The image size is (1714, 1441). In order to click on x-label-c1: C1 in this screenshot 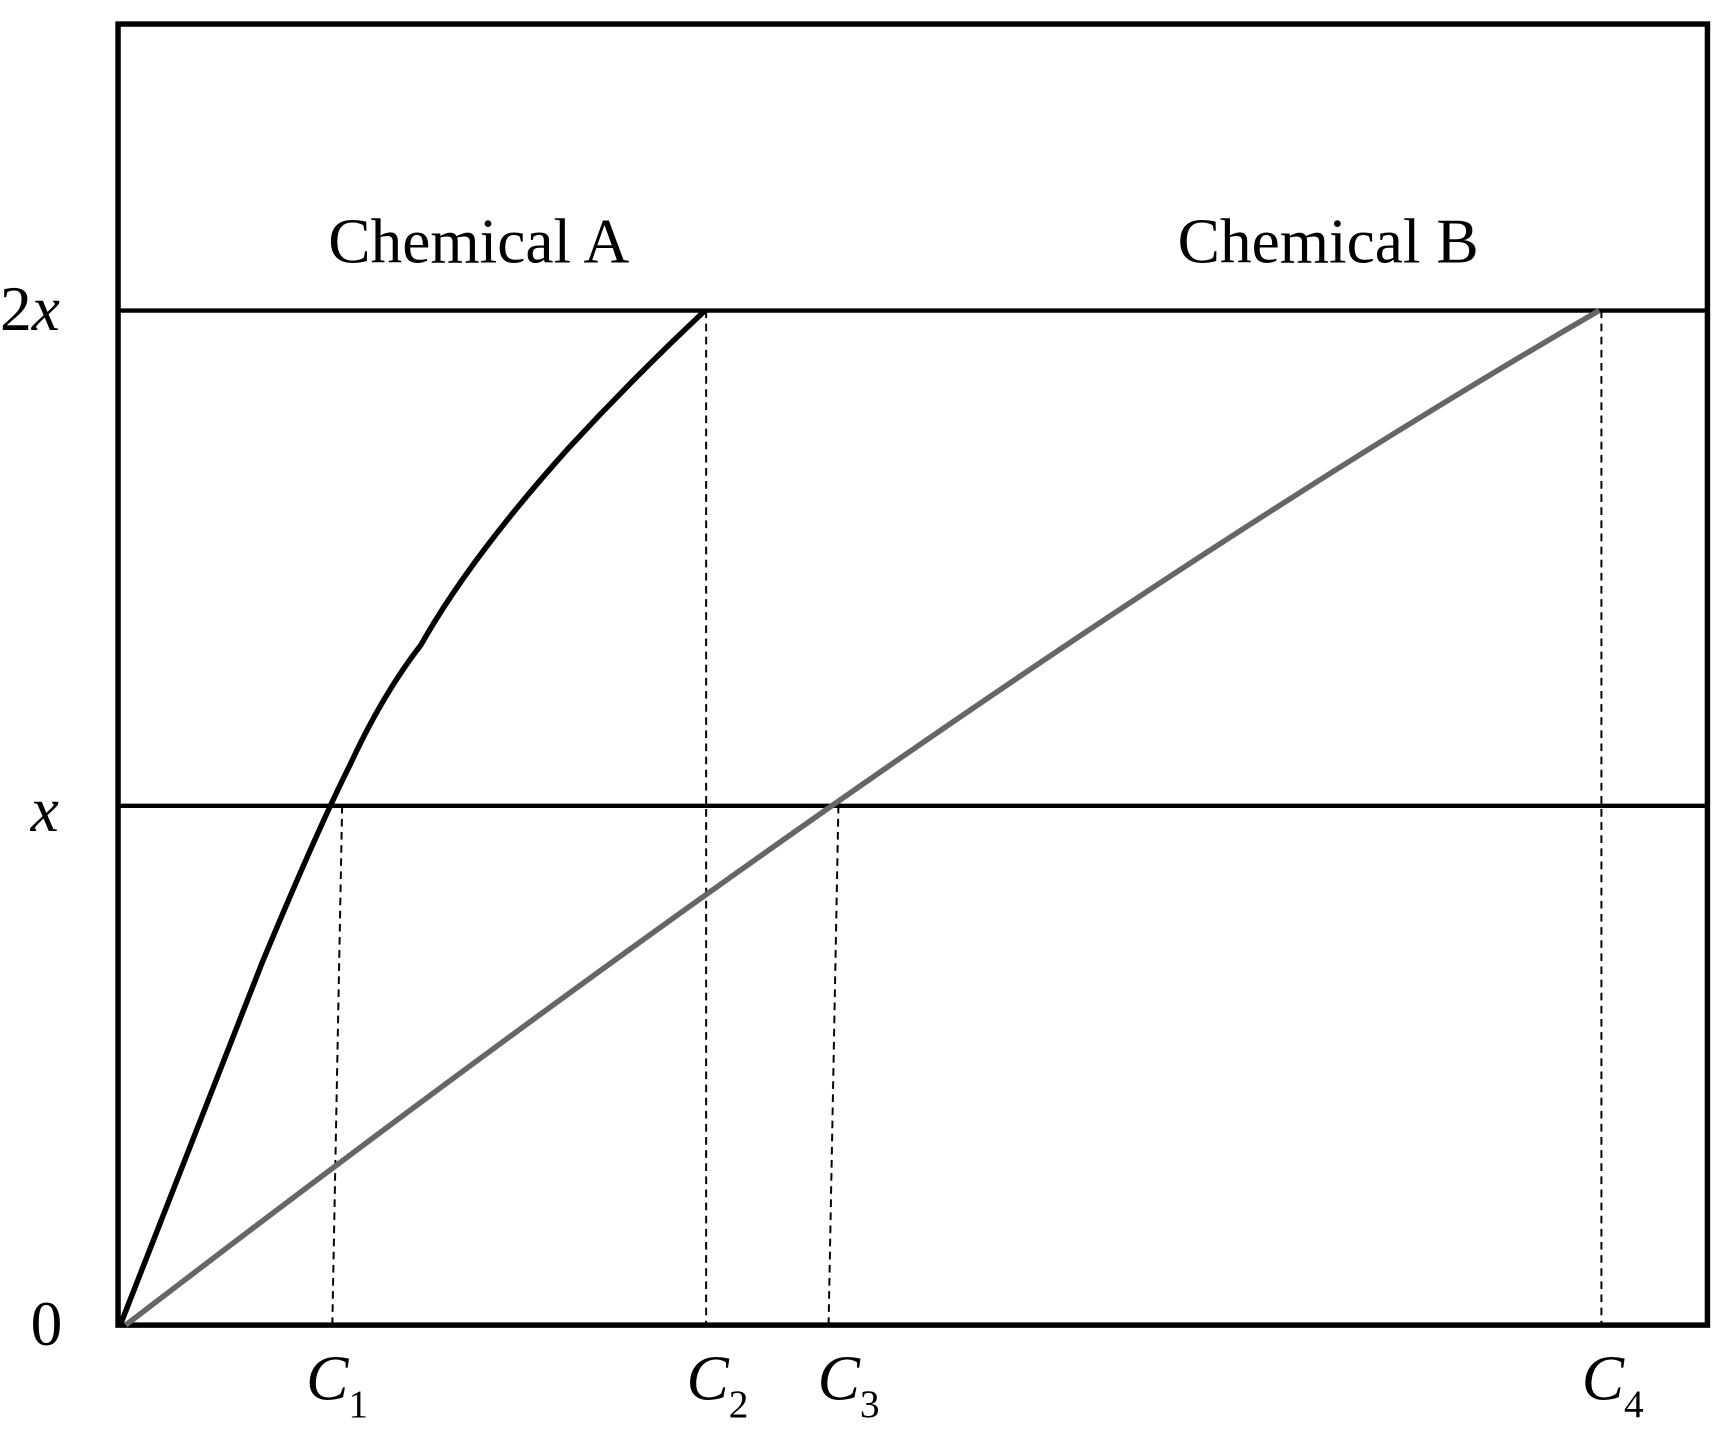, I will do `click(337, 1384)`.